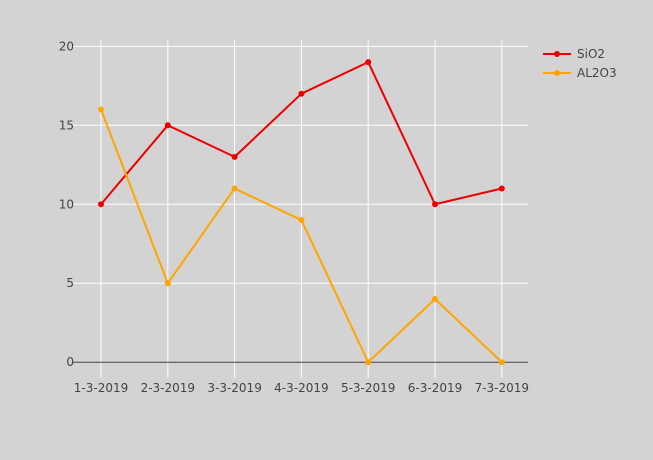 The width and height of the screenshot is (653, 460). What do you see at coordinates (502, 388) in the screenshot?
I see `x-tick-label: 7-3-2019` at bounding box center [502, 388].